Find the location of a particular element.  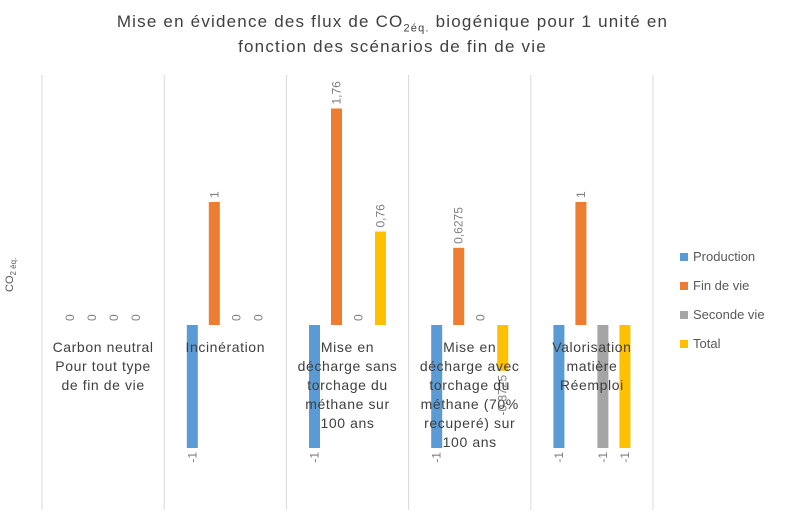

category-label: Carbon neutral is located at coordinates (103, 347).